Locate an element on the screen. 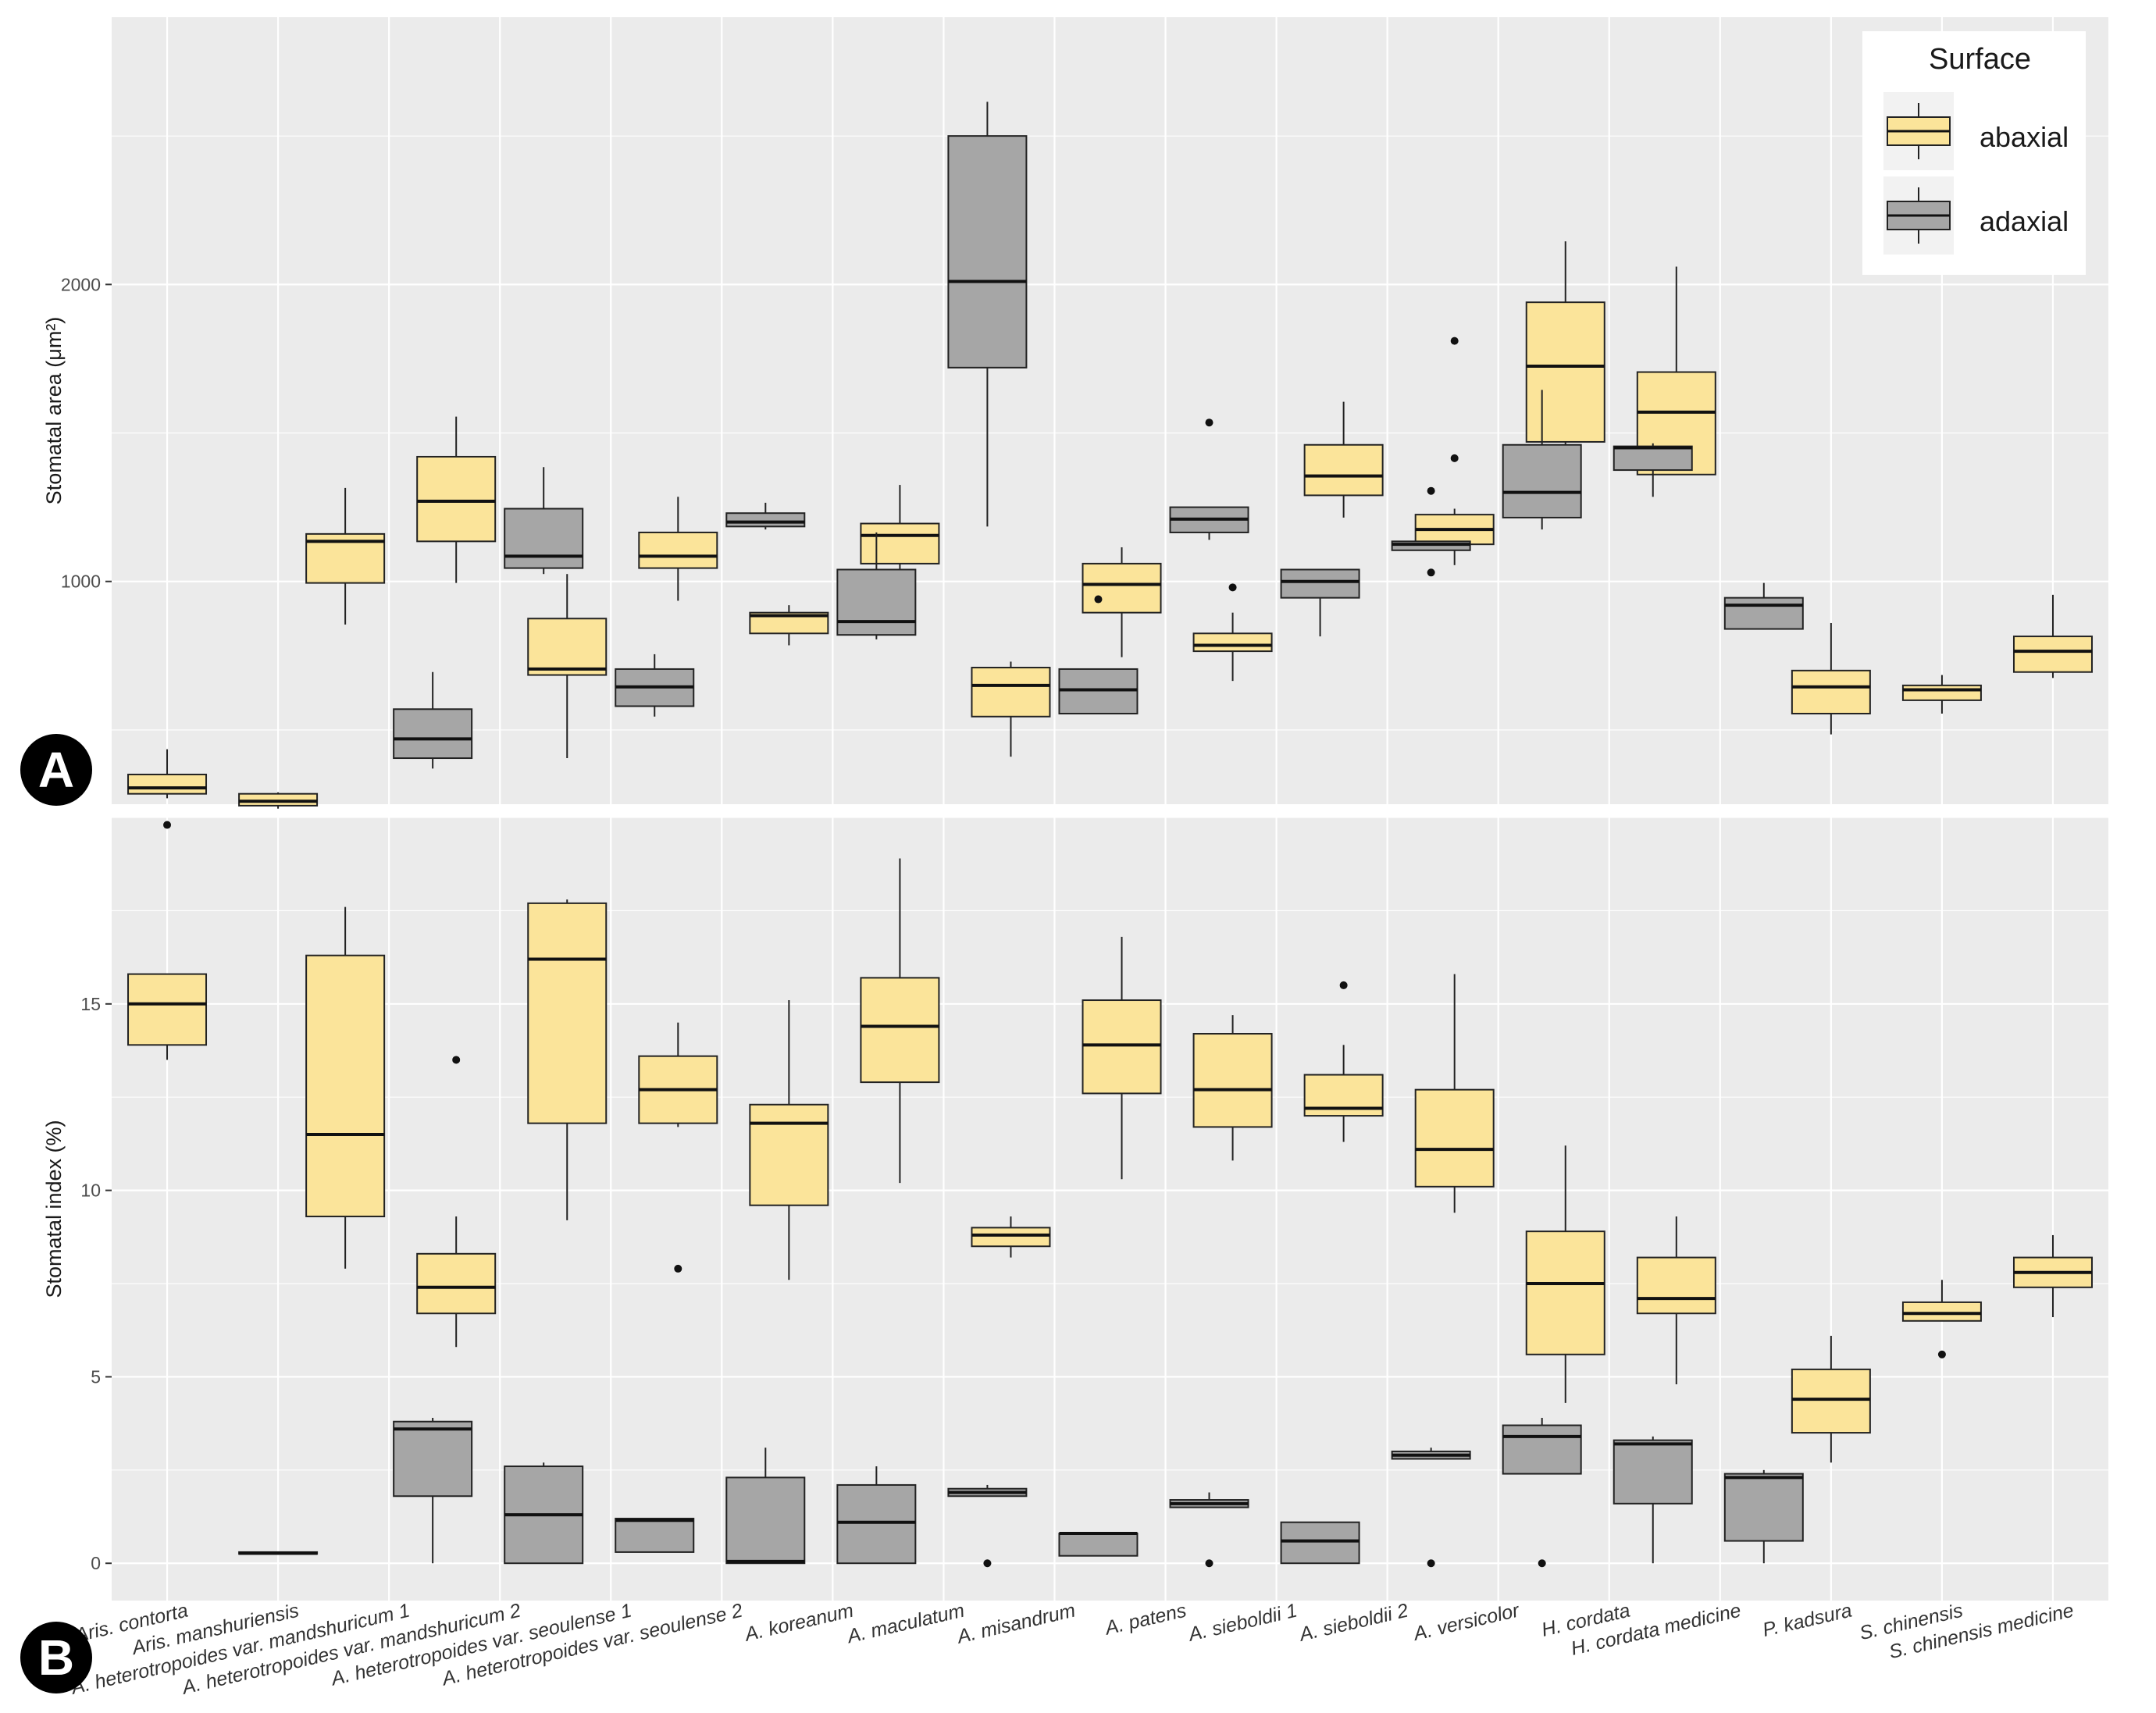 This screenshot has width=2156, height=1713. y-tick-label: 0 is located at coordinates (96, 1563).